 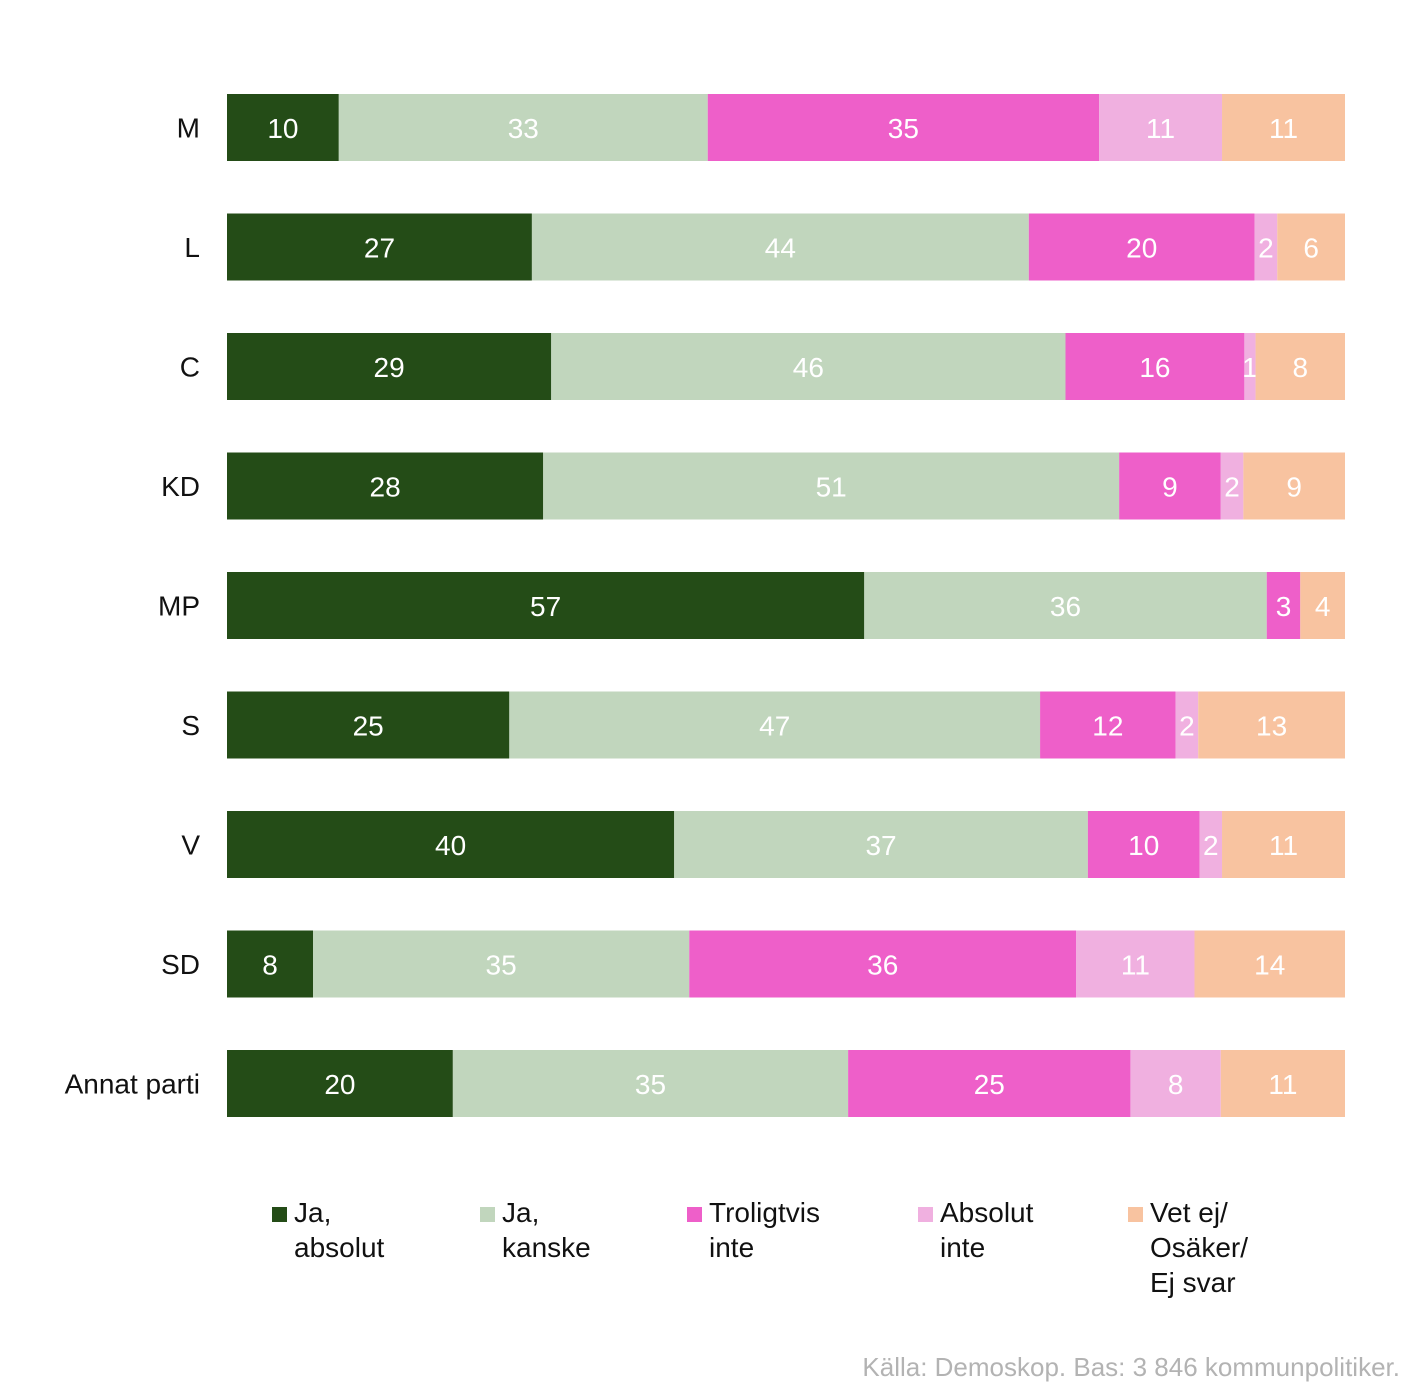 I want to click on data-label: 29, so click(x=389, y=367).